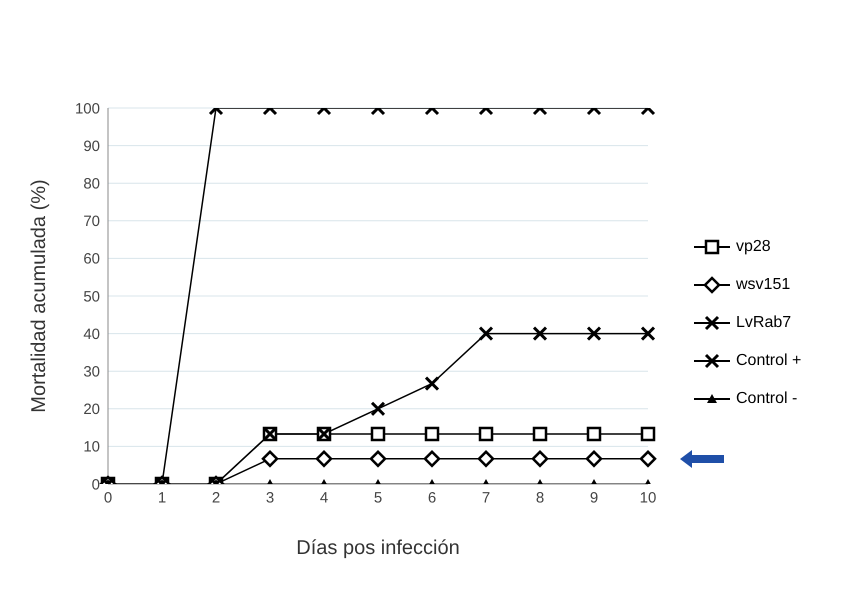  I want to click on legend-label: vp28, so click(753, 247).